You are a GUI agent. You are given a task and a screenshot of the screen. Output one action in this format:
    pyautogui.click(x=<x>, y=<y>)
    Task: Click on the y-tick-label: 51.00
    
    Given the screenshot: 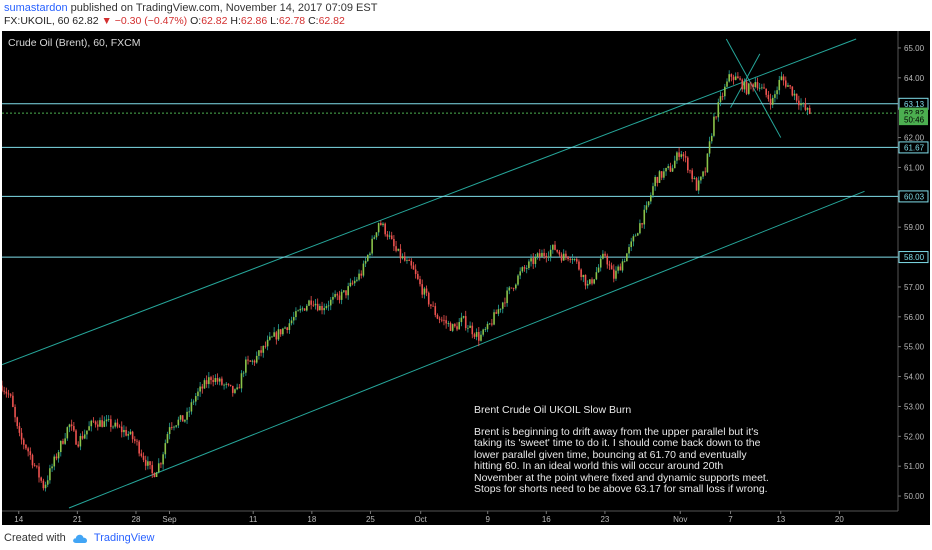 What is the action you would take?
    pyautogui.click(x=914, y=466)
    